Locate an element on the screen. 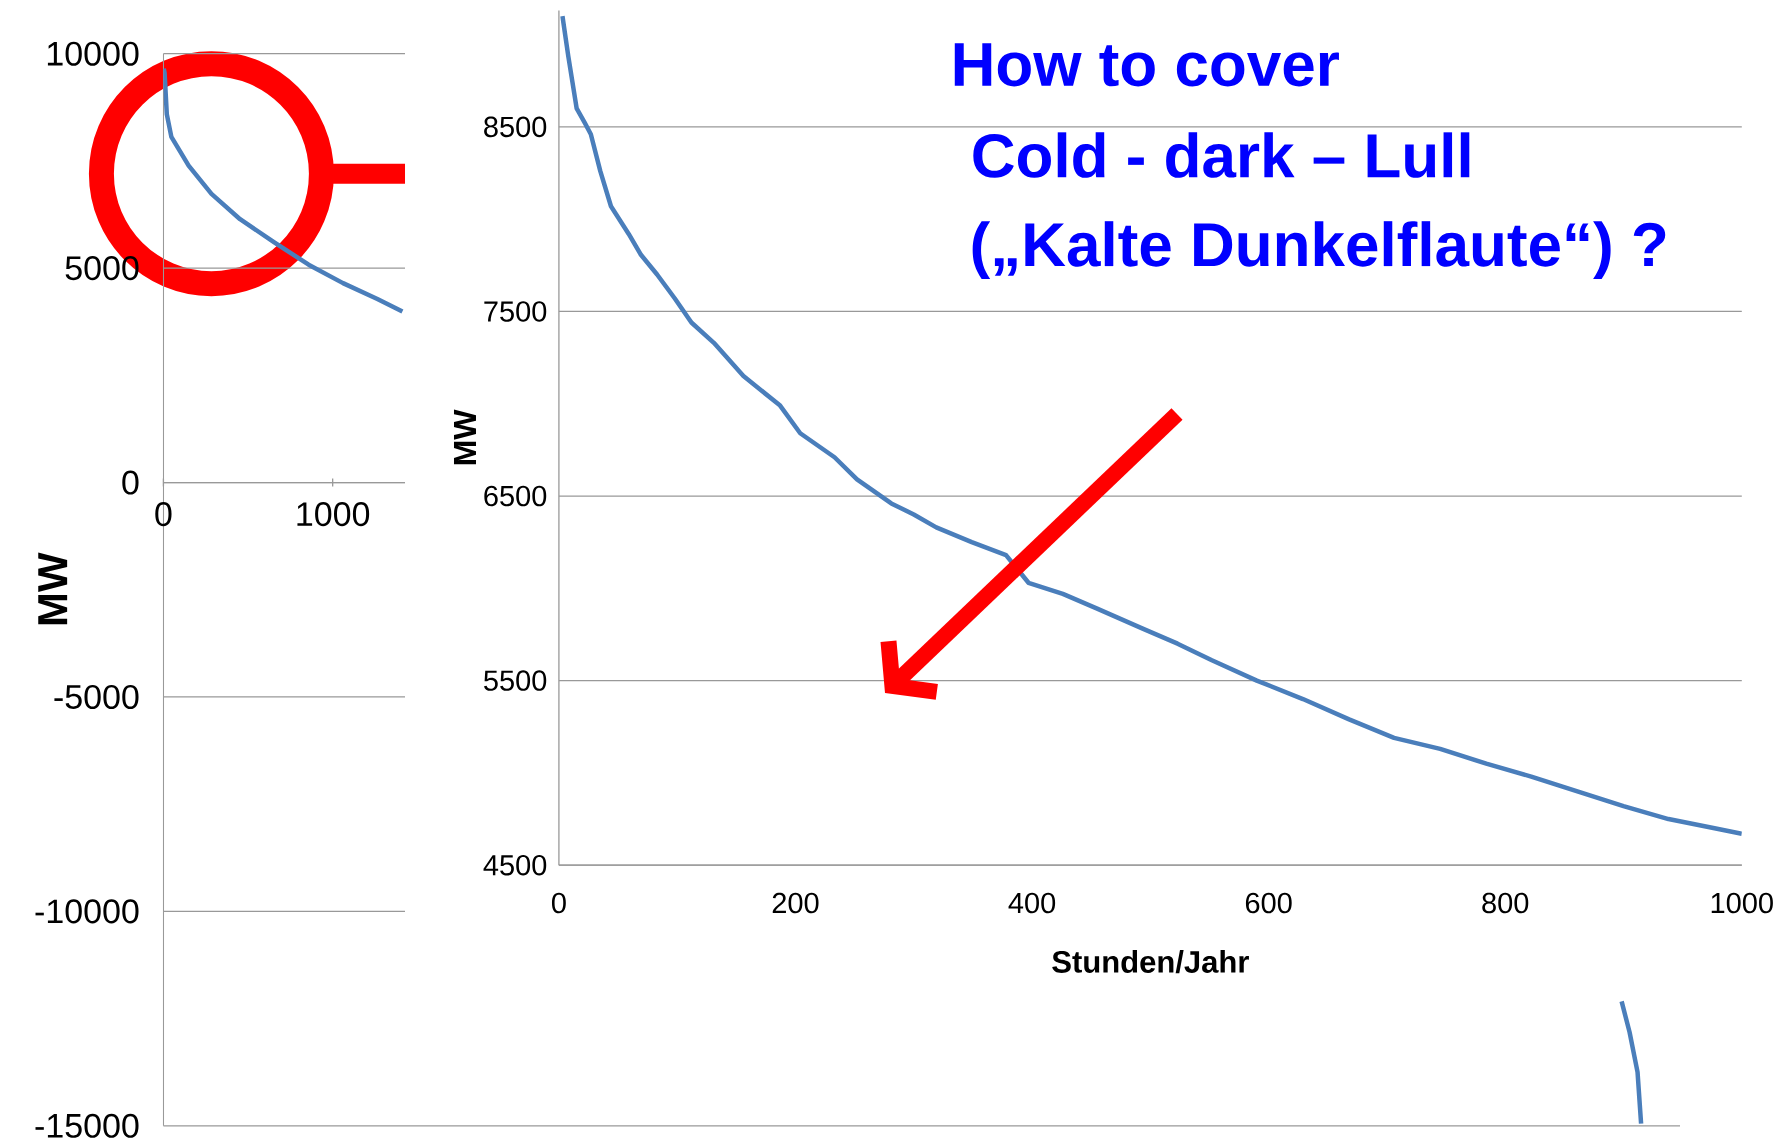 The width and height of the screenshot is (1792, 1140). y-tick-label: 10000 is located at coordinates (93, 53).